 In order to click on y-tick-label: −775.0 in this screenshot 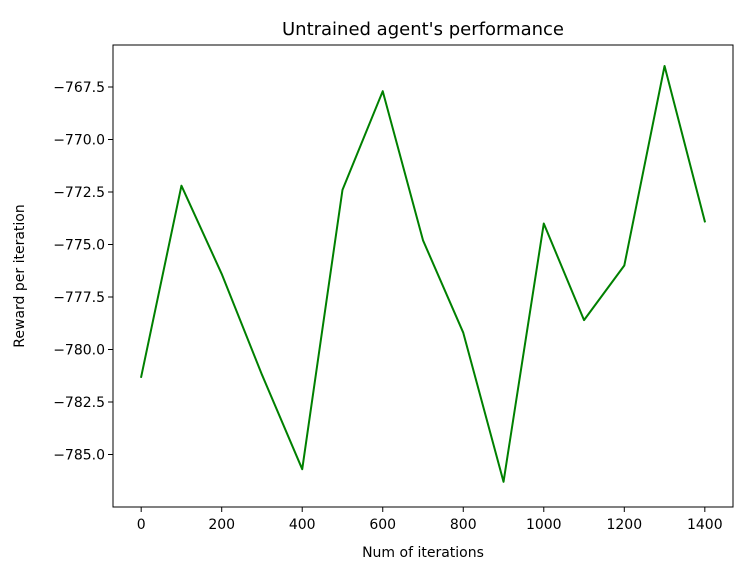, I will do `click(79, 246)`.